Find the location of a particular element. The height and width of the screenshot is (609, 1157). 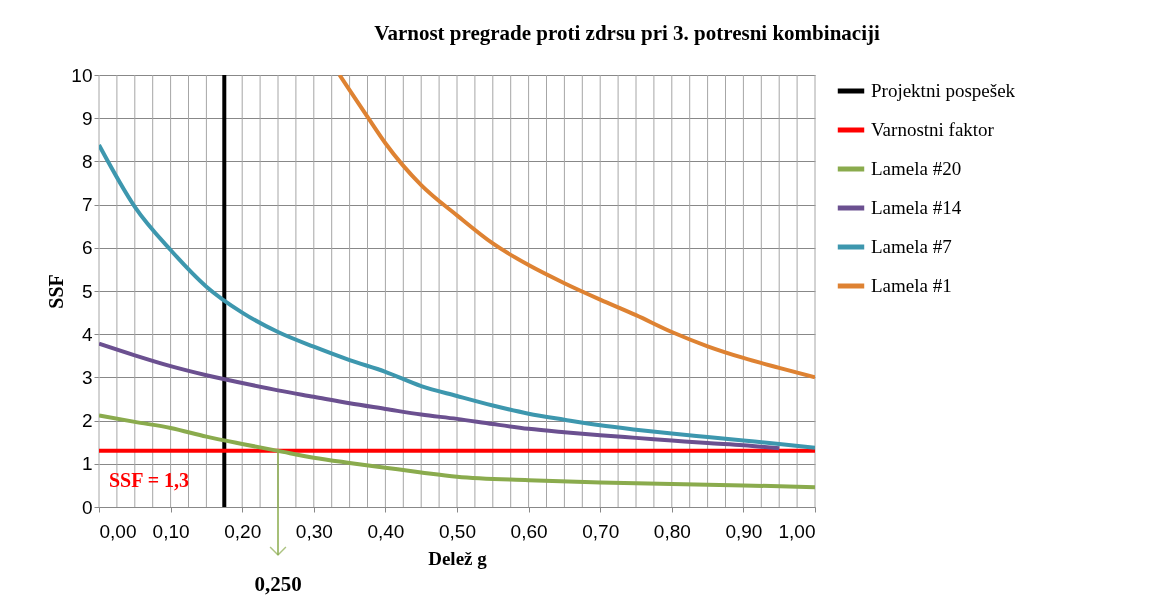

x-tick-label: 0,50 is located at coordinates (457, 531).